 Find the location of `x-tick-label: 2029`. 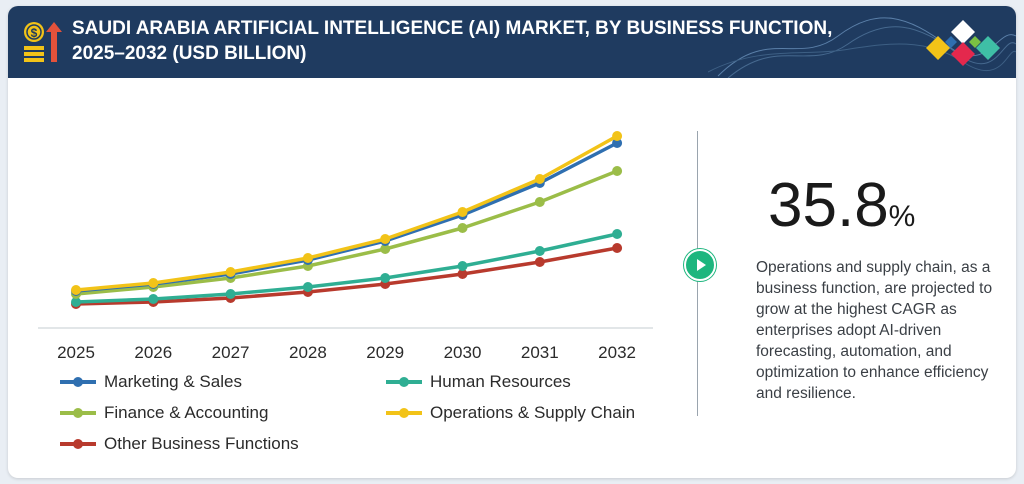

x-tick-label: 2029 is located at coordinates (385, 352).